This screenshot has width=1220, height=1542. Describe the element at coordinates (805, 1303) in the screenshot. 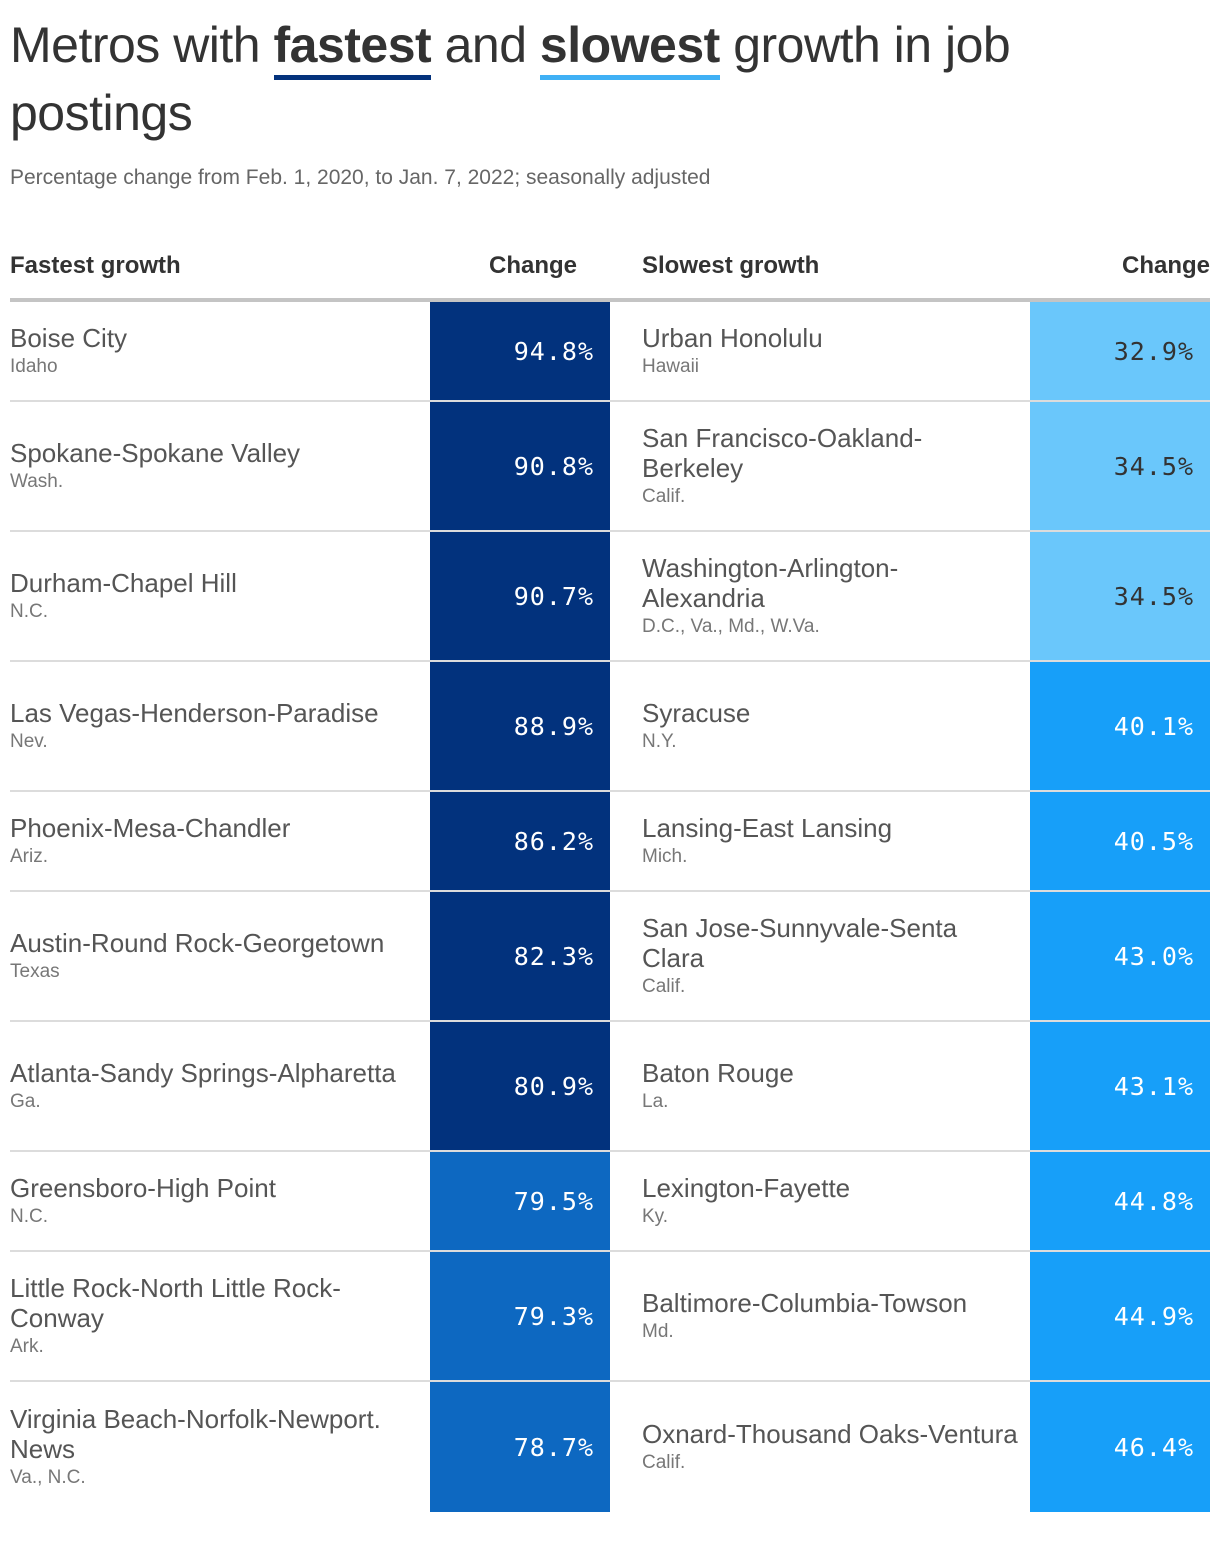

I see `slowest-metro-name: Baltimore-Columbia-Towson` at that location.